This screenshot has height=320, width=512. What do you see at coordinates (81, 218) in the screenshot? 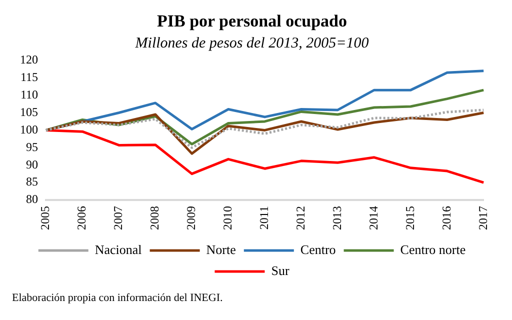
I see `x-tick-label: 2006` at bounding box center [81, 218].